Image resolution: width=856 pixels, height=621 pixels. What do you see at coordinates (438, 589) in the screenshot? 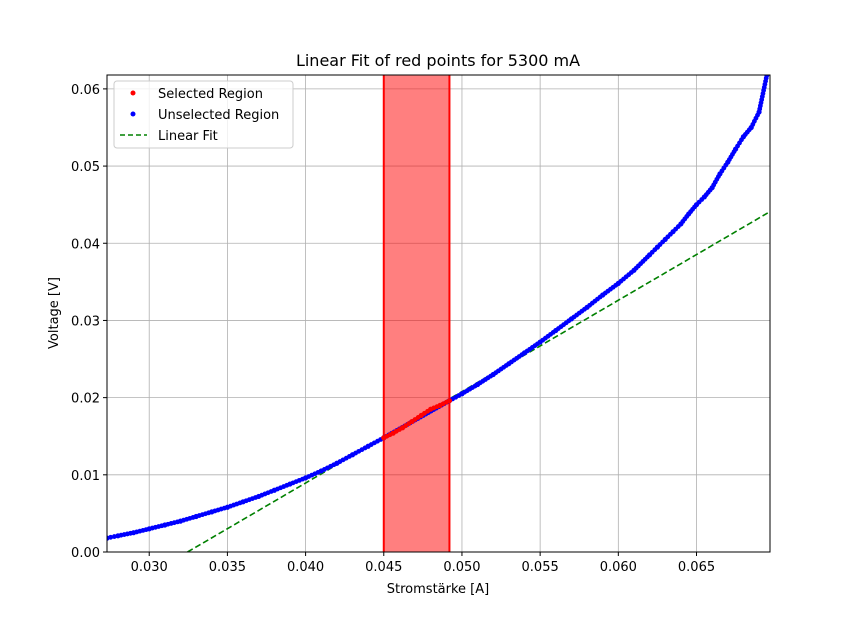
I see `x-axis-label: Stromstärke [A]` at bounding box center [438, 589].